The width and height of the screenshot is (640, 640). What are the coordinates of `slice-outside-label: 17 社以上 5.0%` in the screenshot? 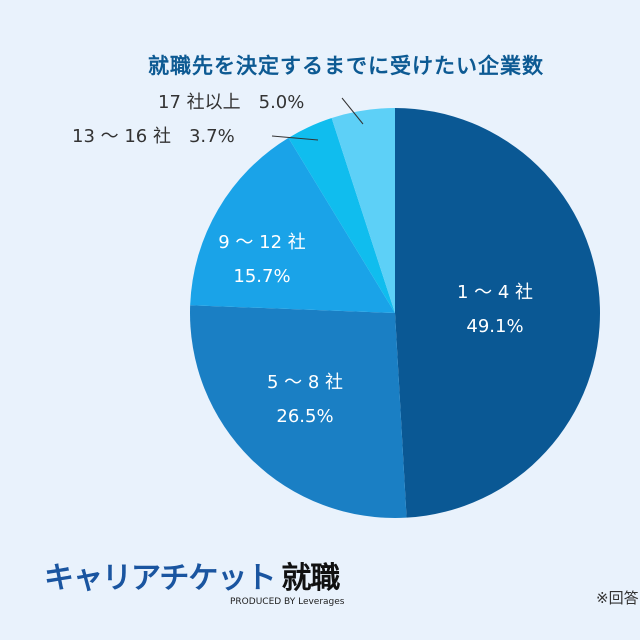 It's located at (231, 102).